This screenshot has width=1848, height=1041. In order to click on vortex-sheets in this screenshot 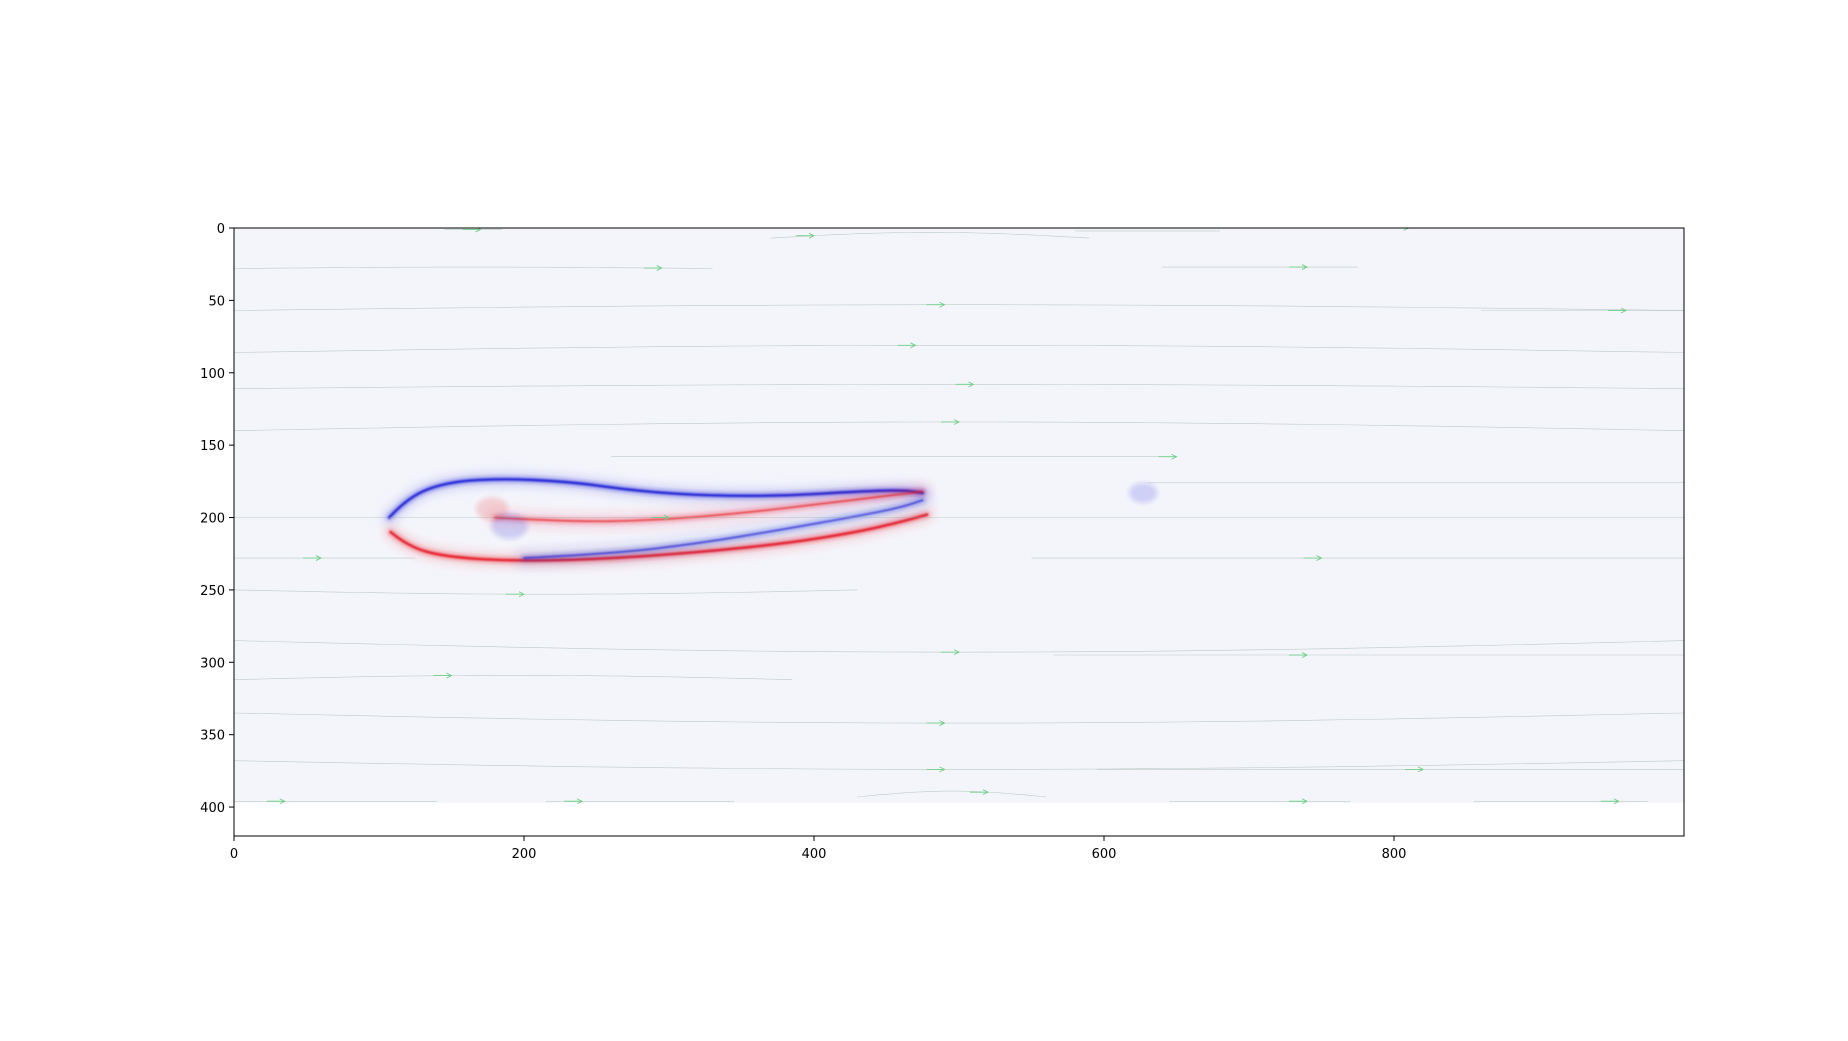, I will do `click(770, 520)`.